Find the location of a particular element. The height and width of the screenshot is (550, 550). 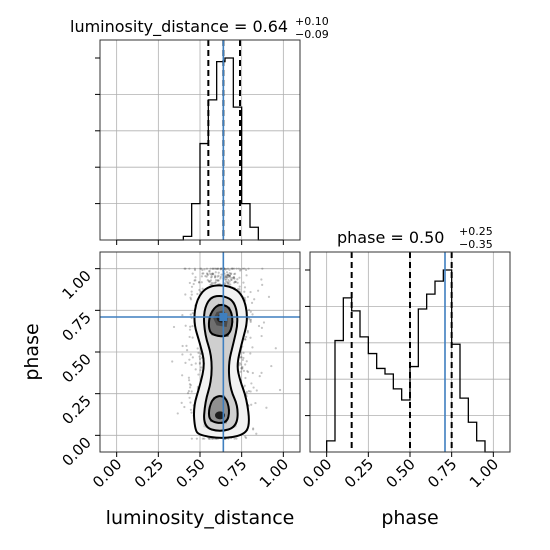

title-ld-minus: −0.09 is located at coordinates (312, 34).